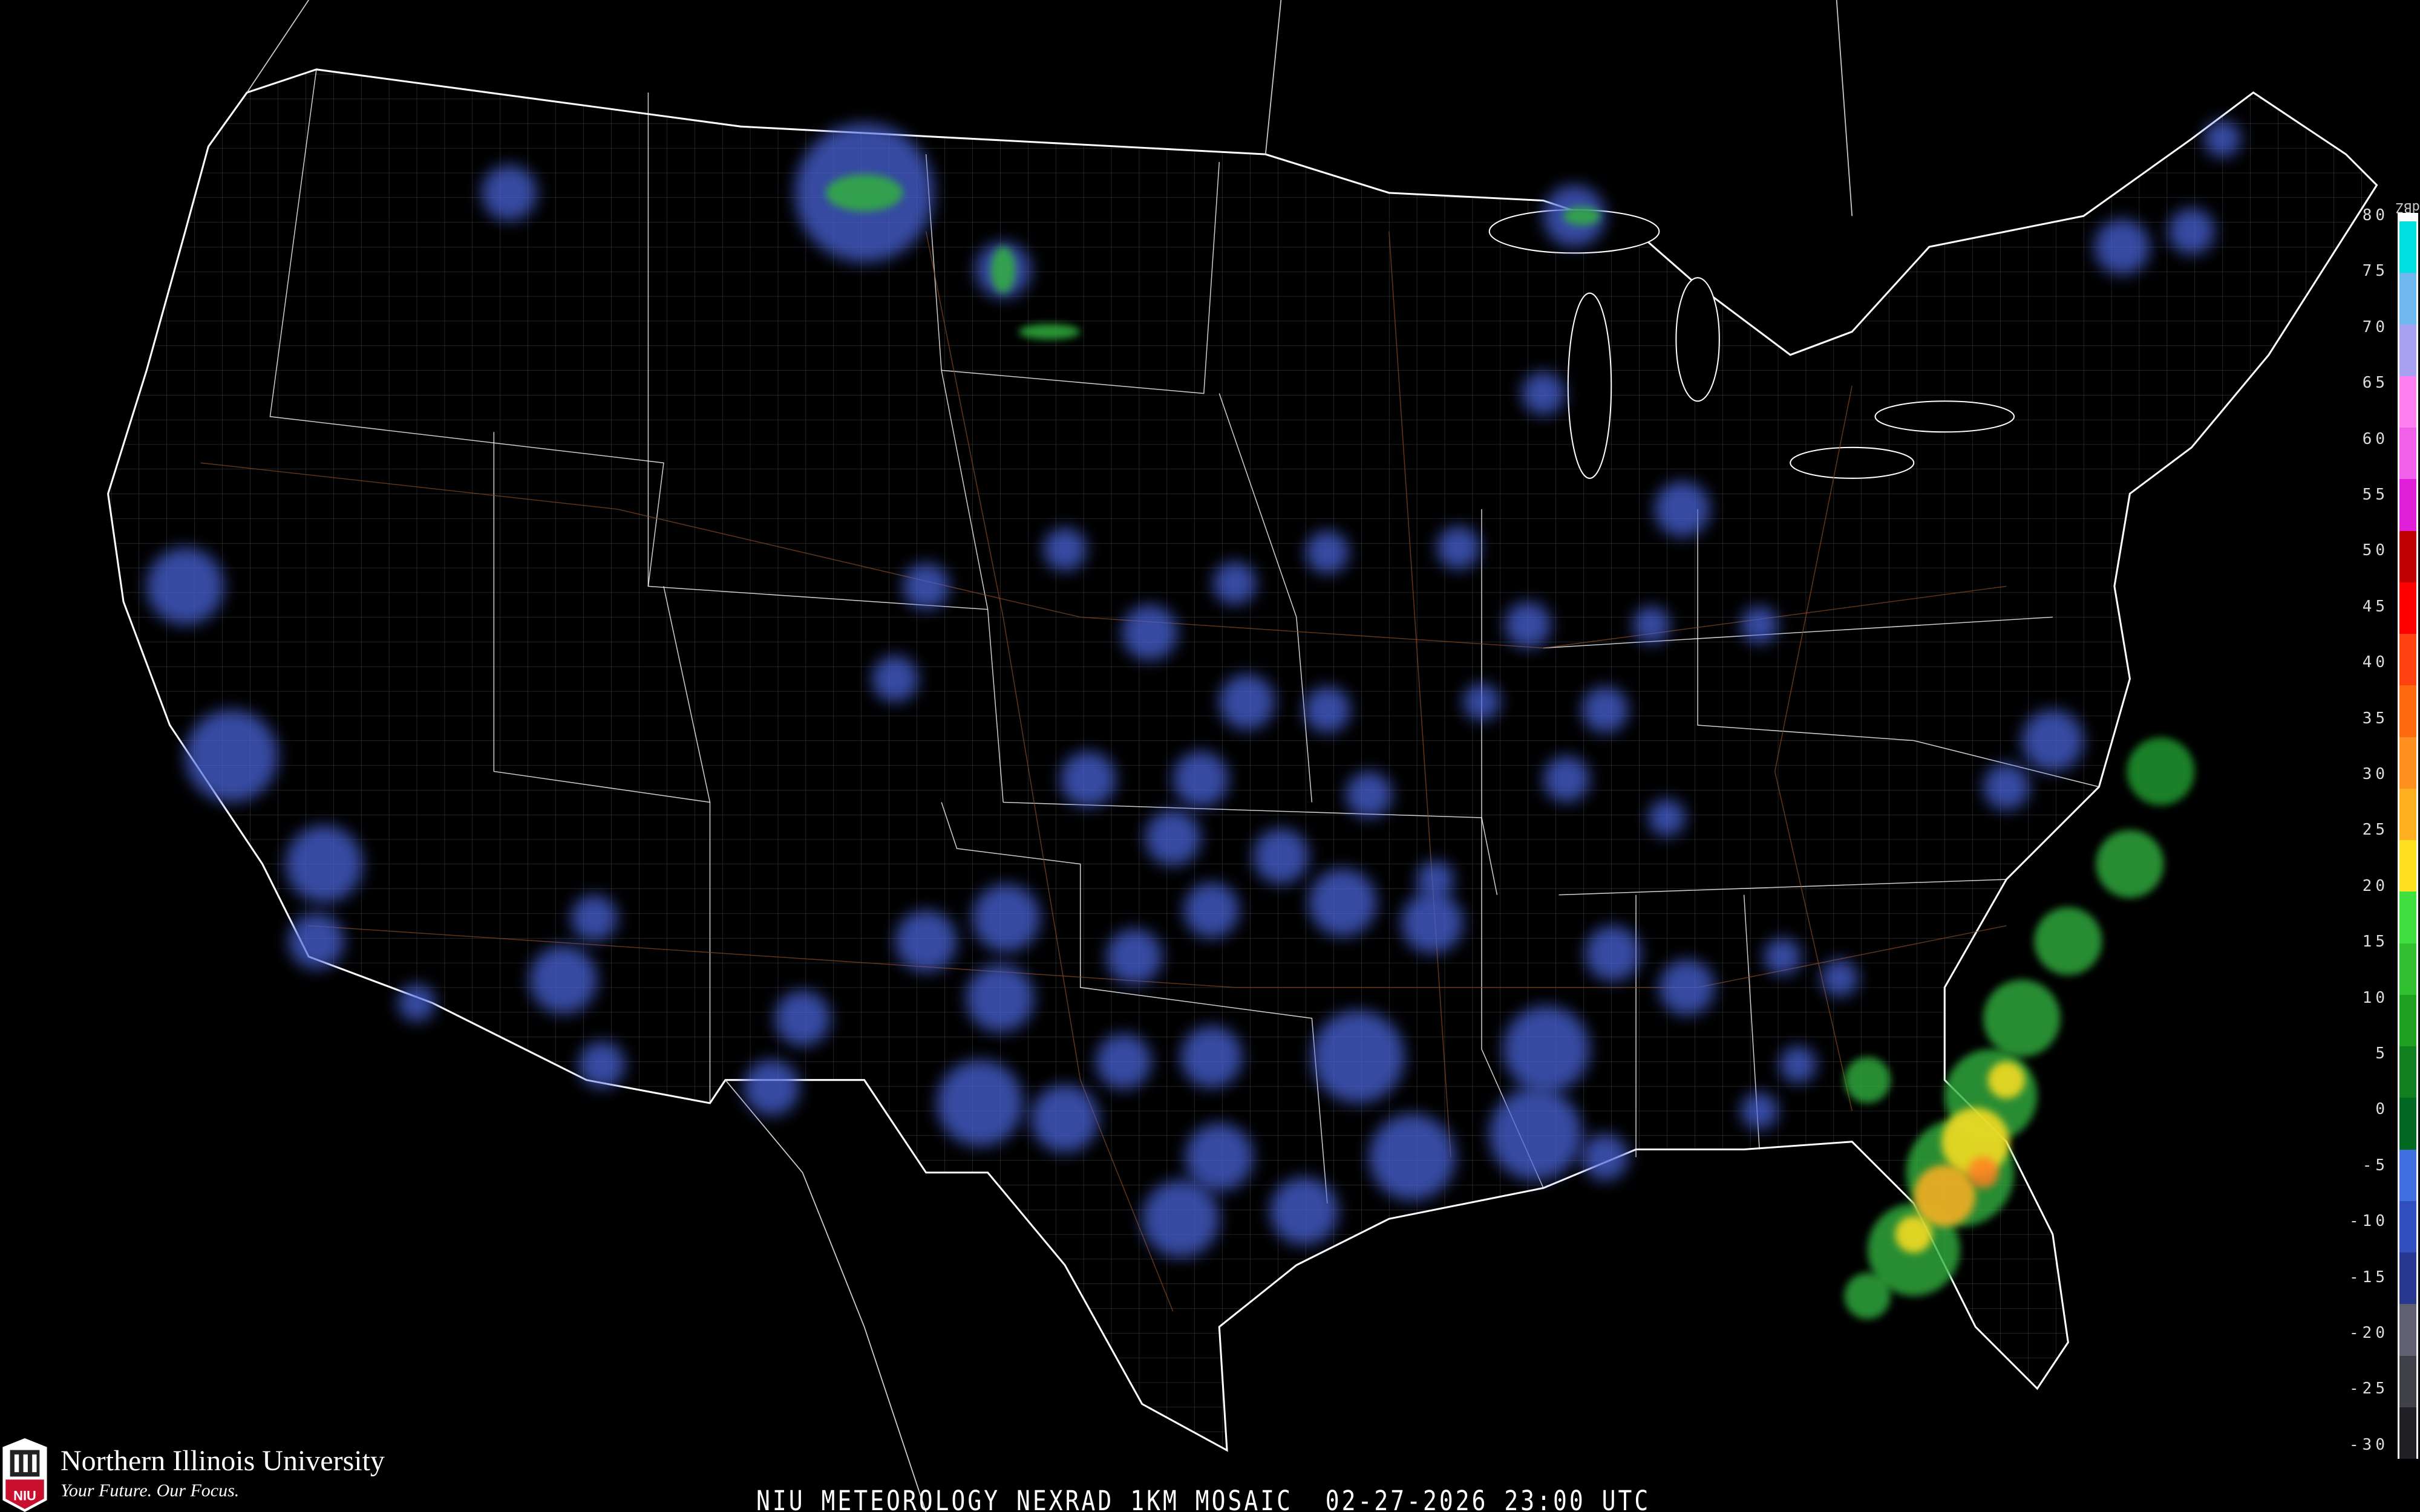  I want to click on legend-label: -30, so click(2369, 1445).